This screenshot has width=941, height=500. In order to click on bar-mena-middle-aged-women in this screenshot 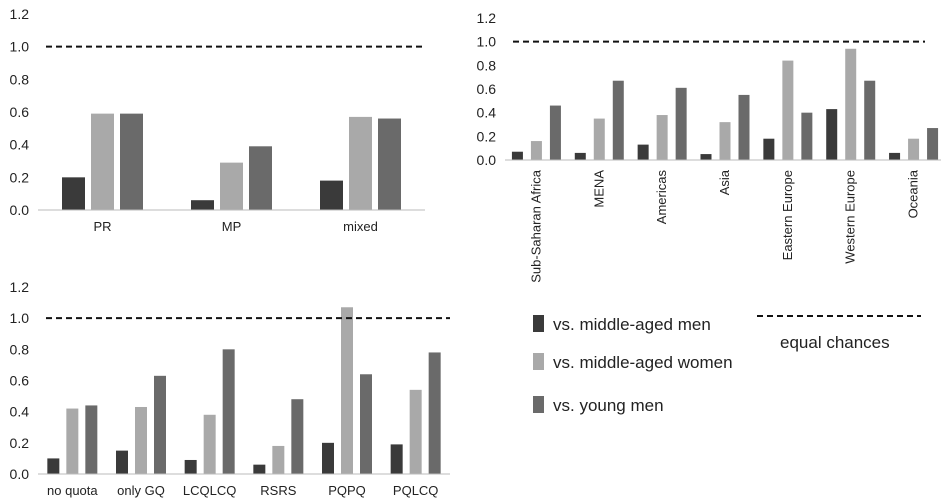, I will do `click(599, 139)`.